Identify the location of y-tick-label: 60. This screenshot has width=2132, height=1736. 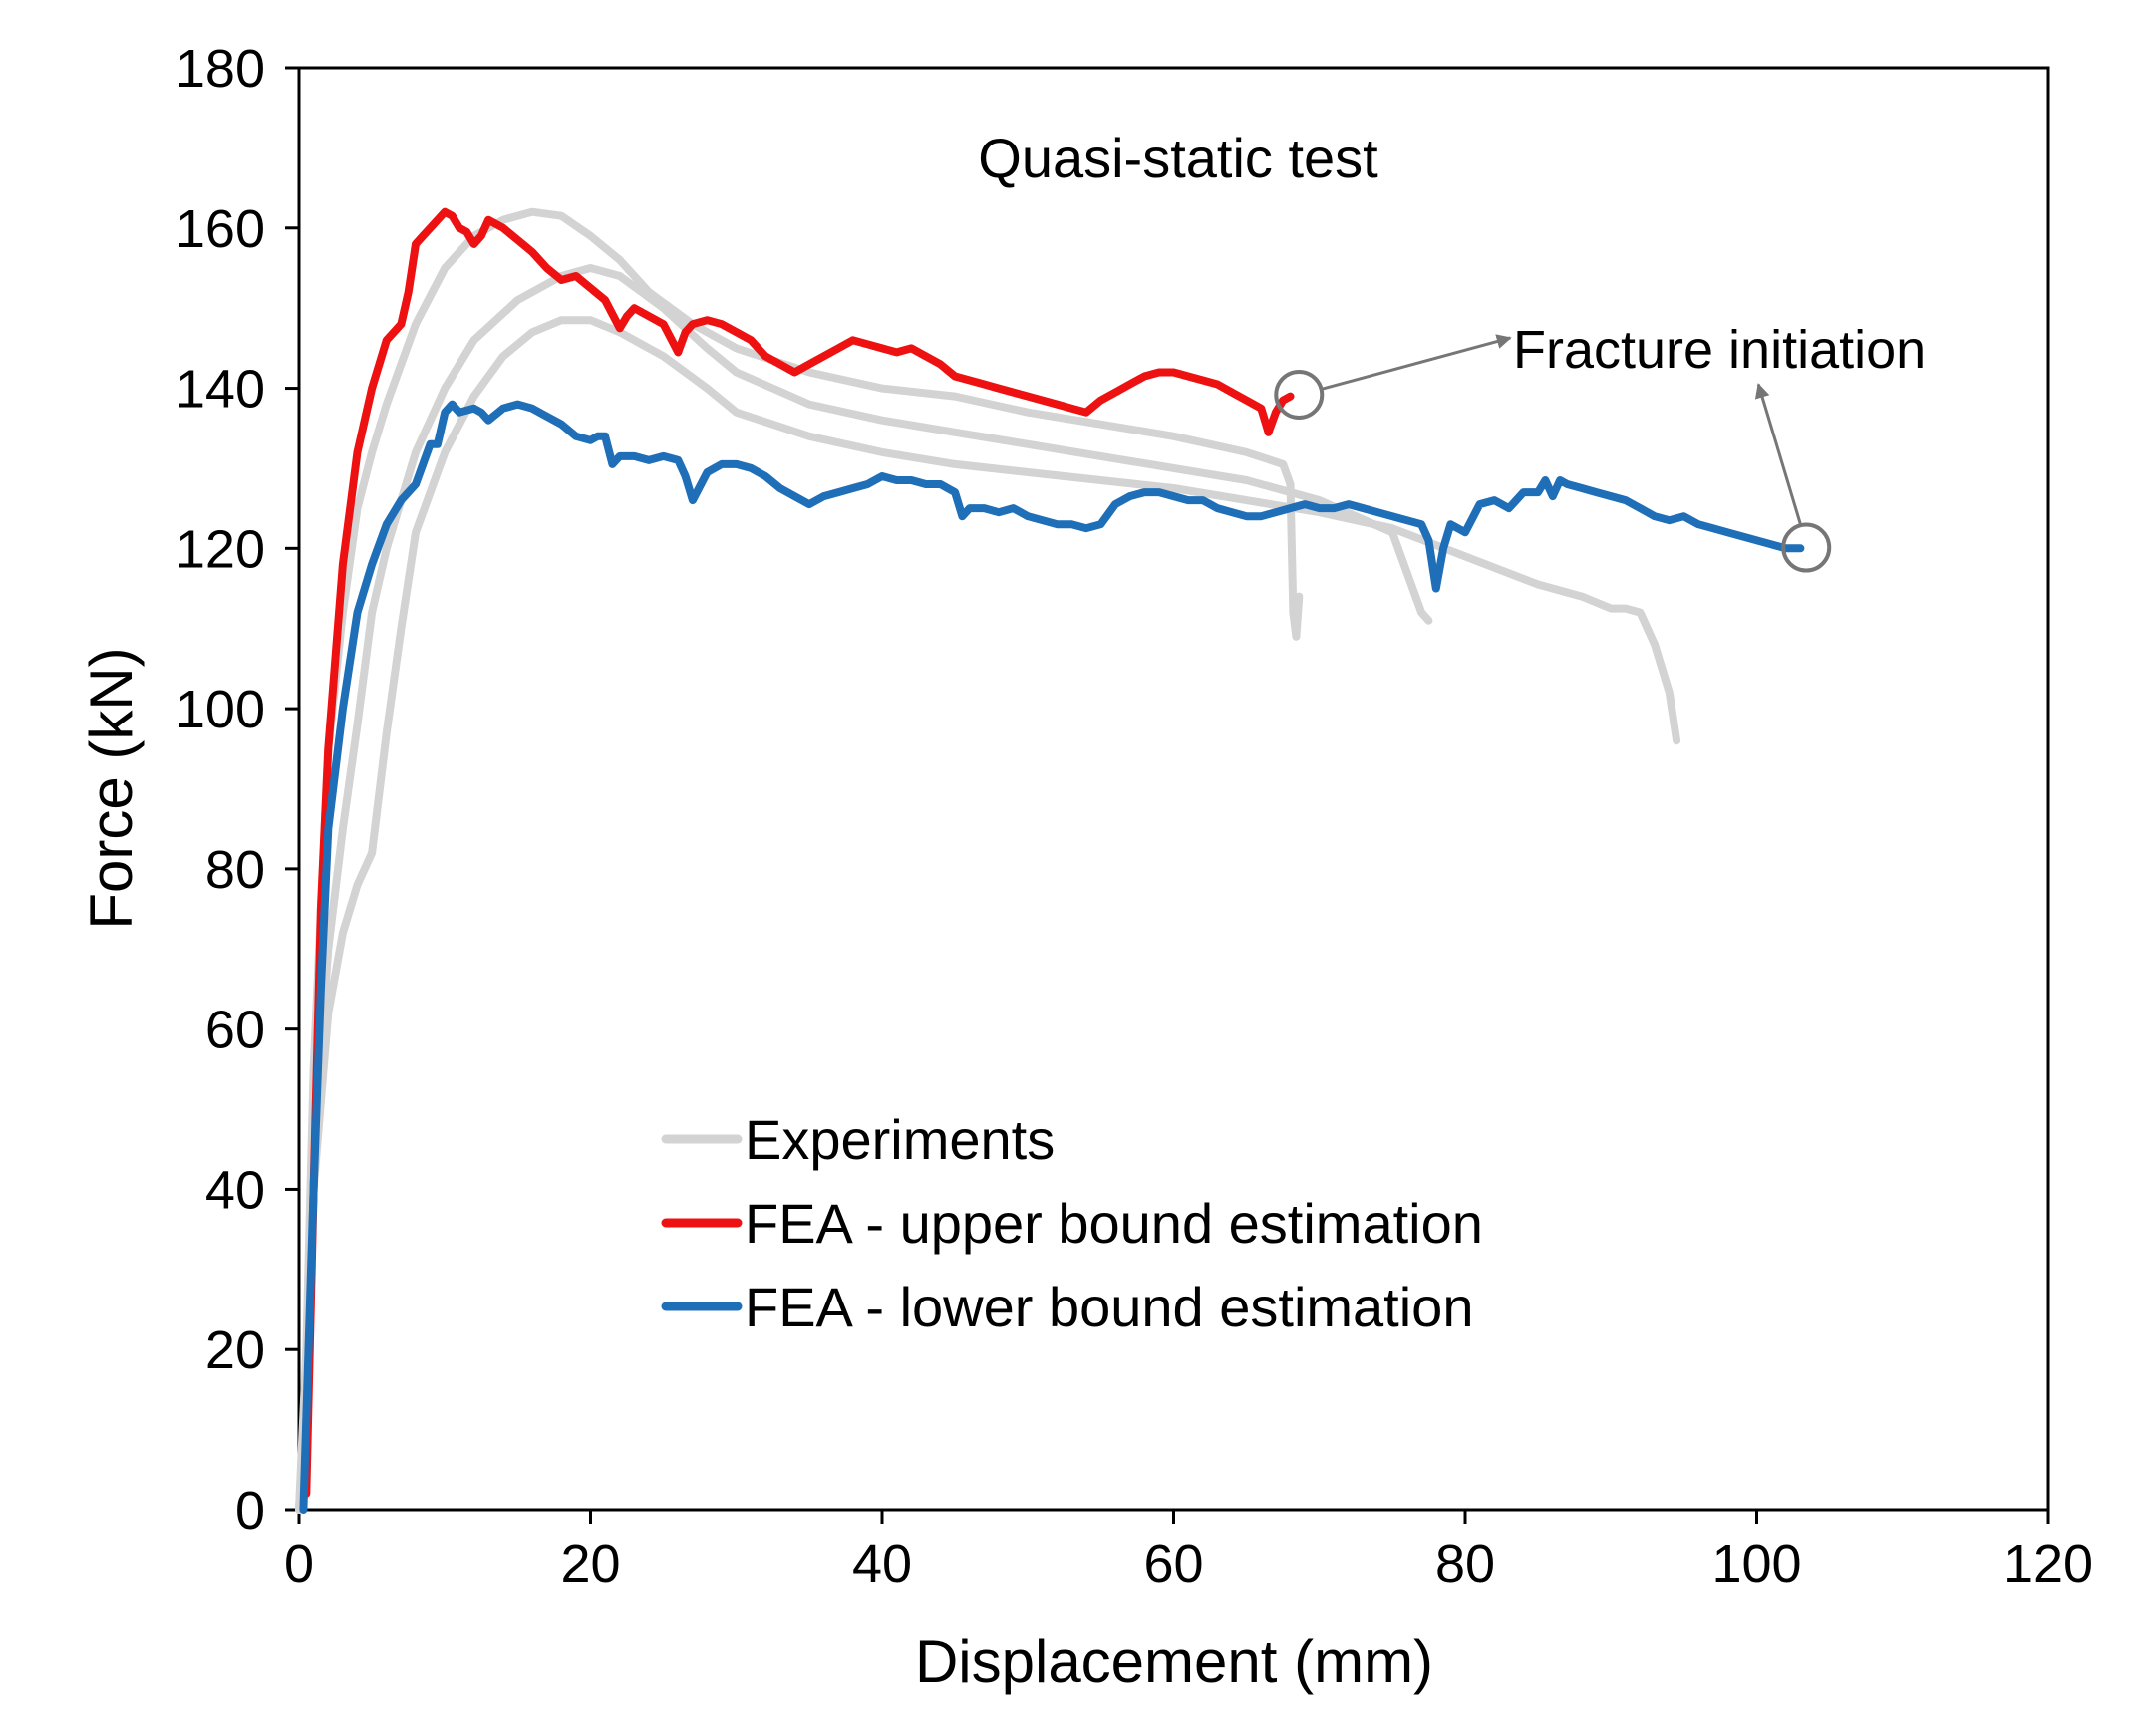
(235, 1030).